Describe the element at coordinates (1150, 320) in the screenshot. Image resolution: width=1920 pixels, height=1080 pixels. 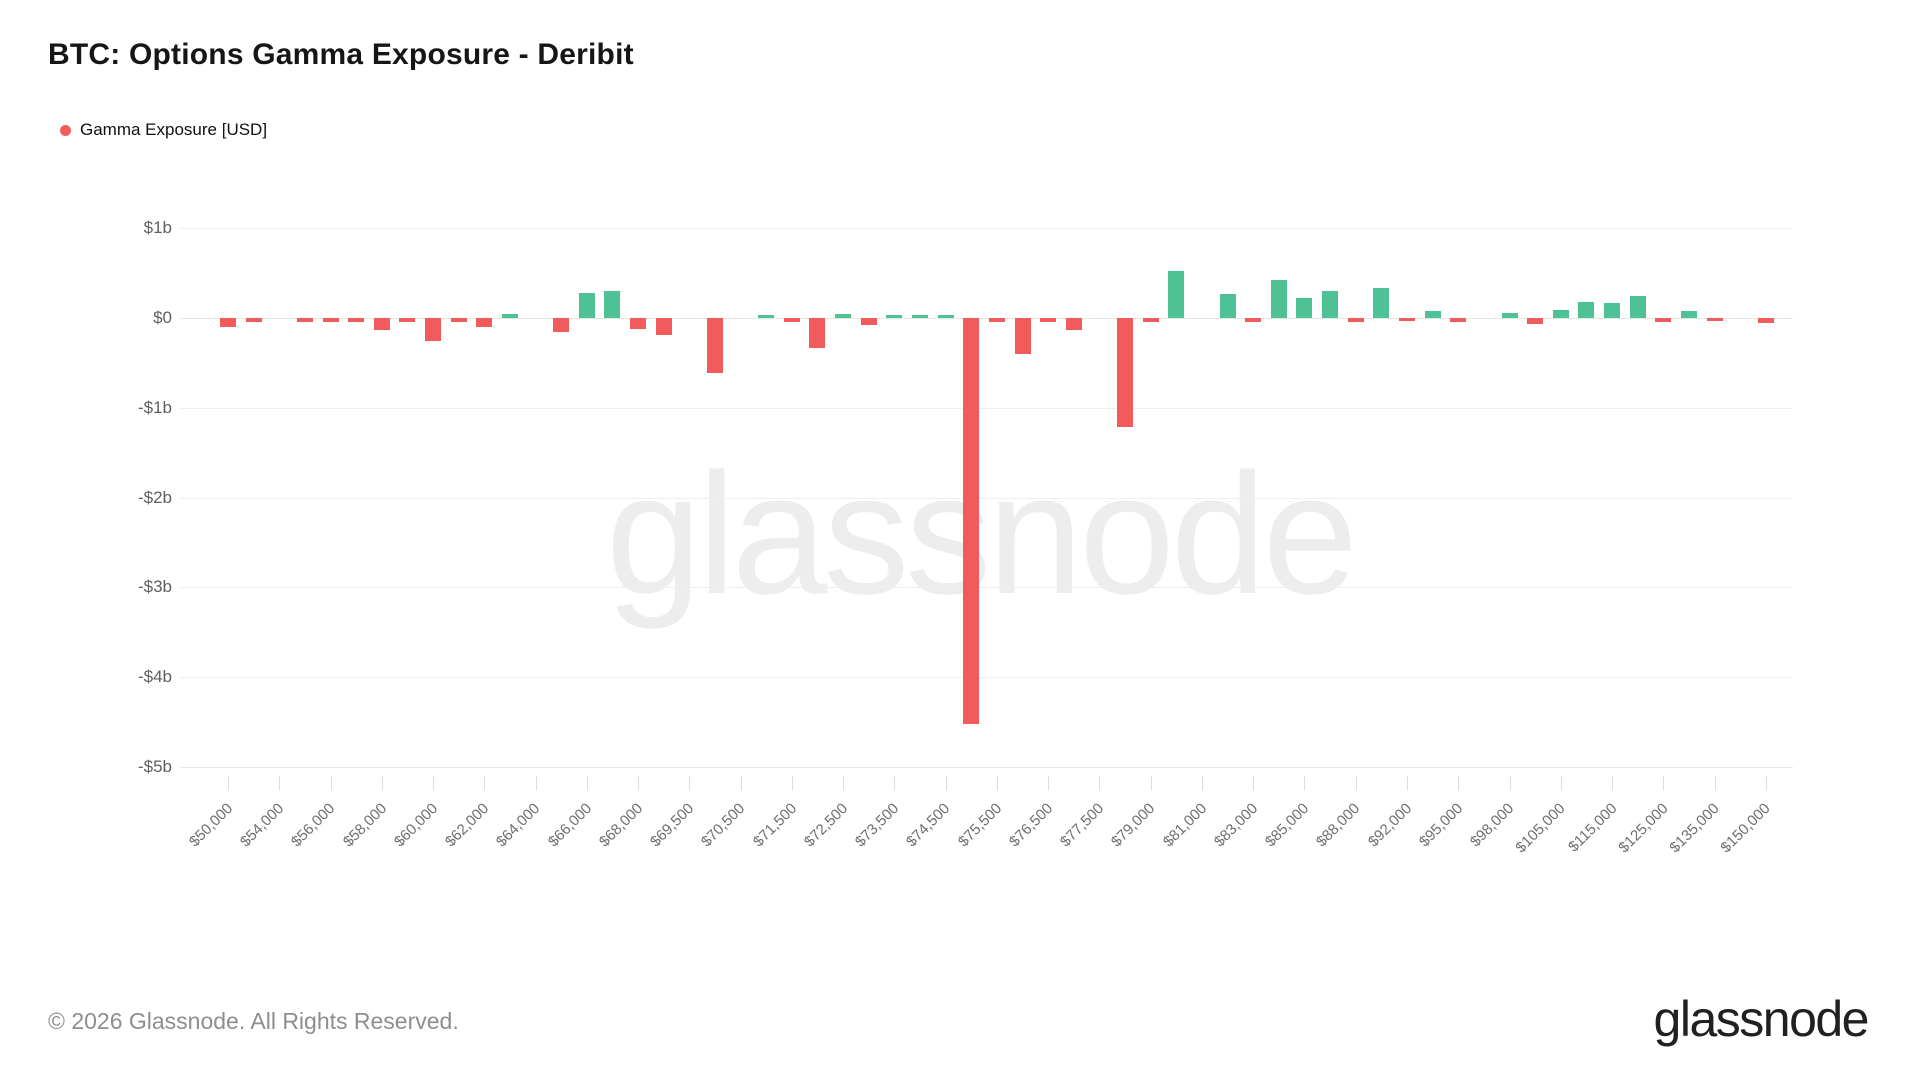
I see `gamma-bar-$79,000` at that location.